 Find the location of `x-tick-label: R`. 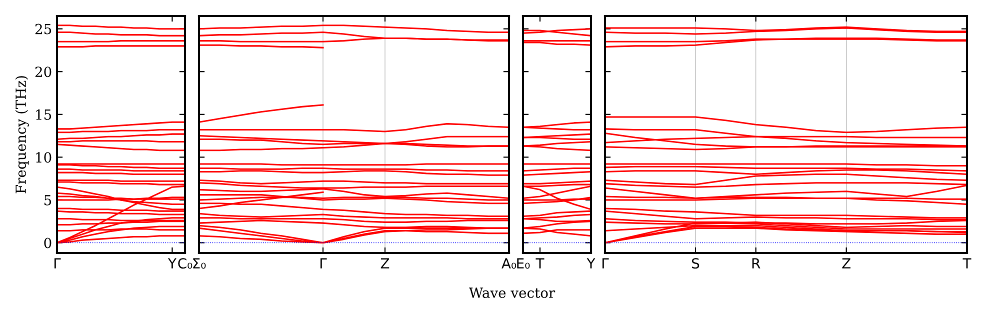

x-tick-label: R is located at coordinates (756, 263).